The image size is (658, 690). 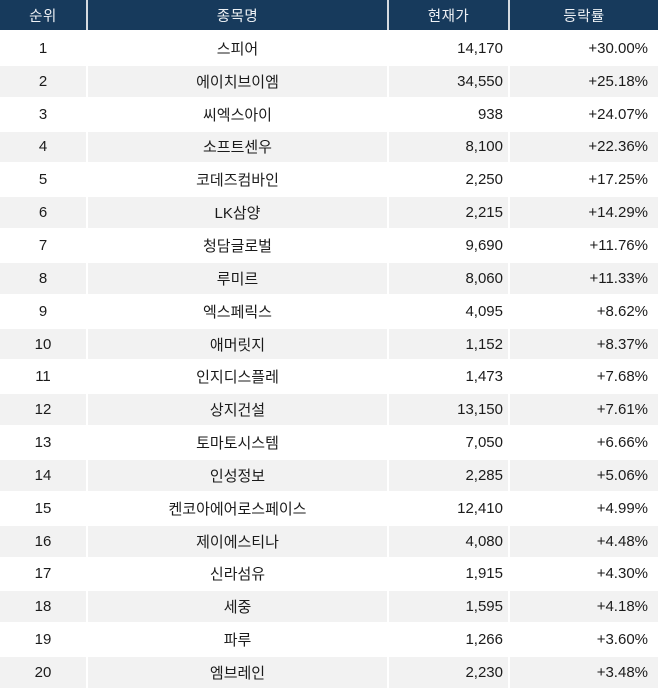 I want to click on price-cell: 9,690, so click(x=449, y=245).